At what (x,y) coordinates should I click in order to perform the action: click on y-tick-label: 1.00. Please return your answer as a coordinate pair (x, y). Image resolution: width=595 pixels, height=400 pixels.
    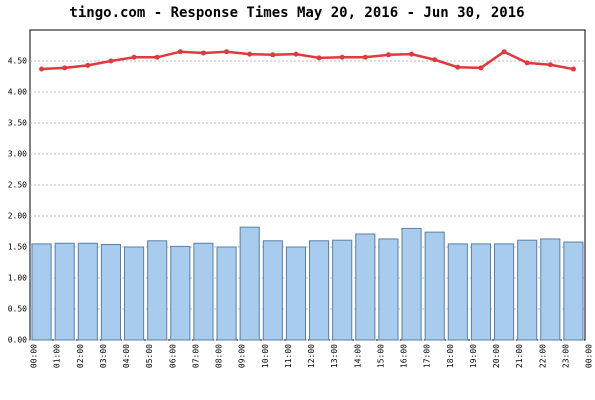
    Looking at the image, I should click on (17, 278).